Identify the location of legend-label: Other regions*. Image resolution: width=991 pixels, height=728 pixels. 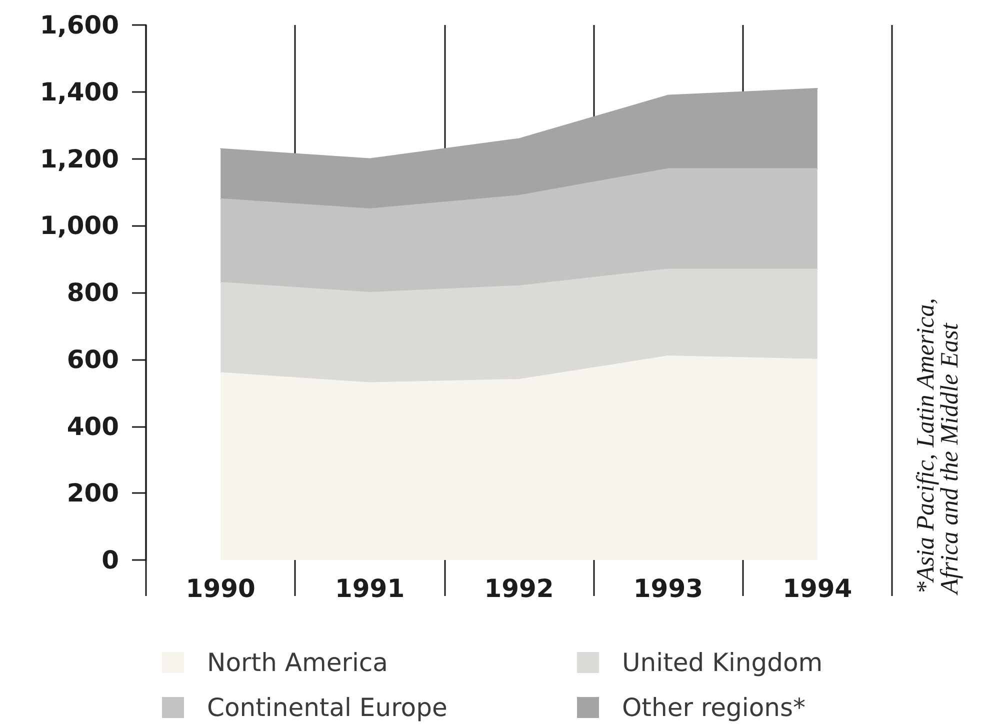
(714, 707).